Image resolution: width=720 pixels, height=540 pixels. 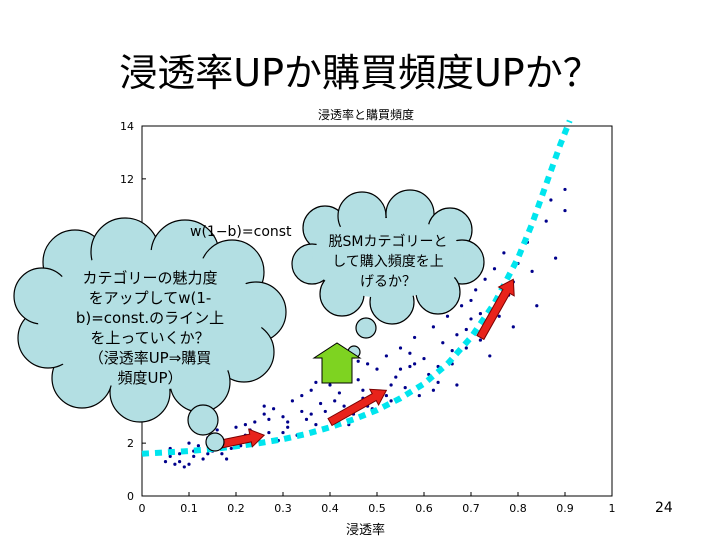 I want to click on left-bubble-line: 頻度UP）, so click(x=150, y=378).